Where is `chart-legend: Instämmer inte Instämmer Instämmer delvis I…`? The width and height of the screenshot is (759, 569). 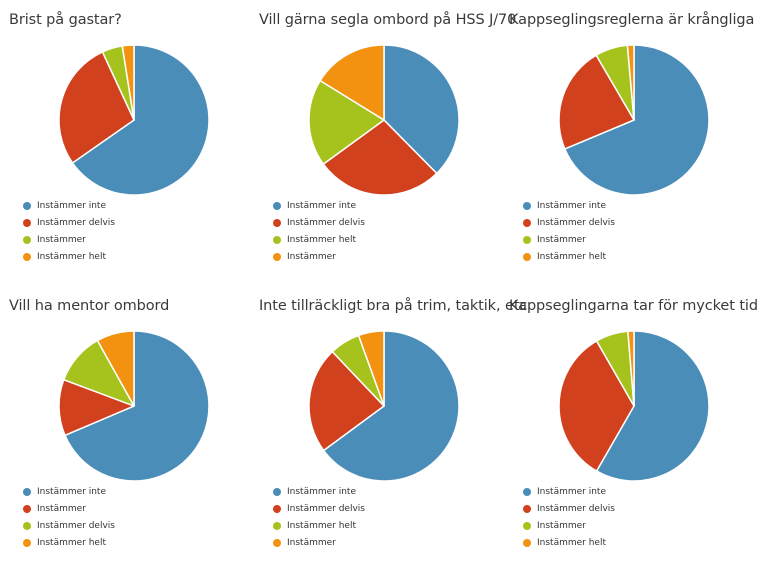 chart-legend: Instämmer inte Instämmer Instämmer delvis I… is located at coordinates (69, 517).